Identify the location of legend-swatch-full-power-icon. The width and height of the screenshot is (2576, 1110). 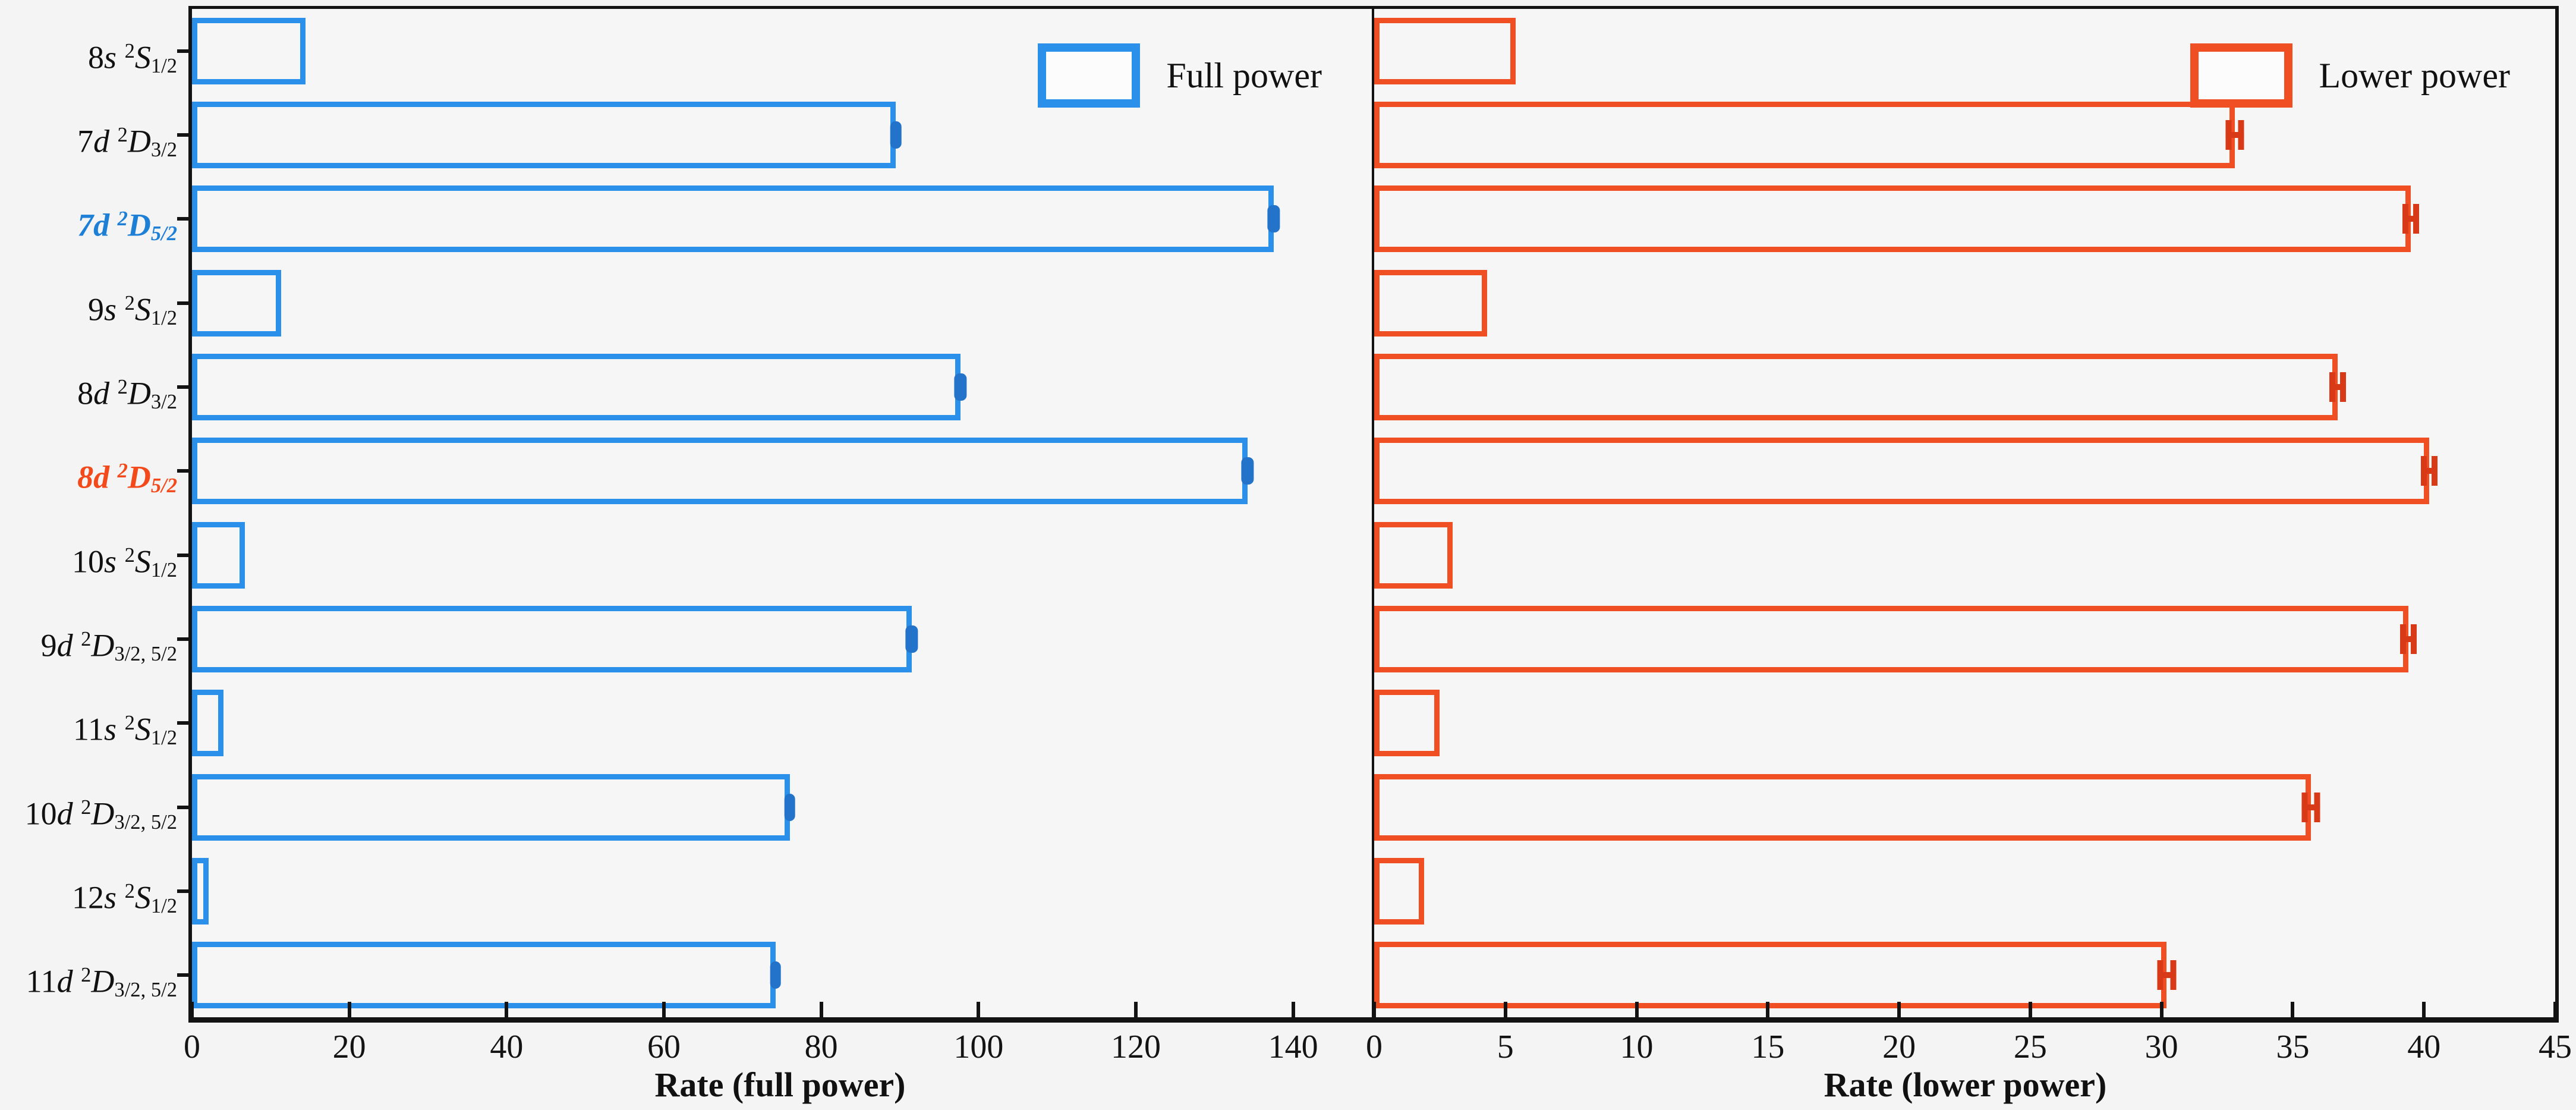
(1089, 75).